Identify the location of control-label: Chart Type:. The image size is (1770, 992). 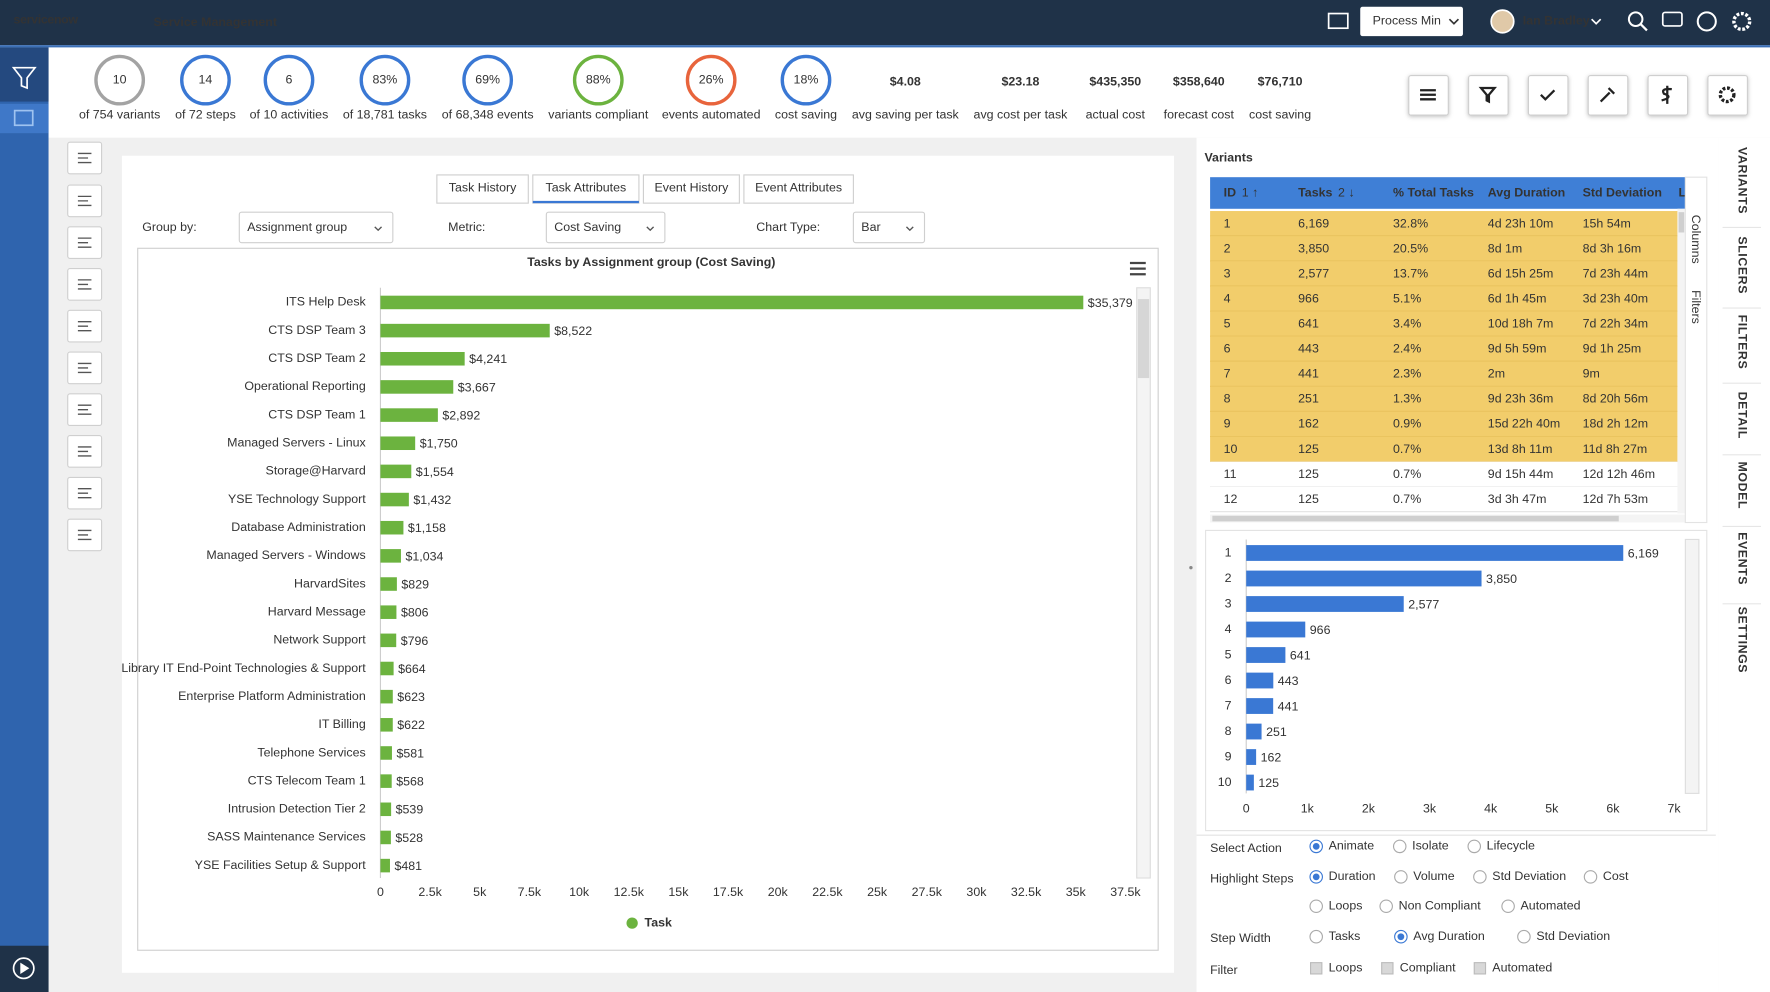
(788, 227).